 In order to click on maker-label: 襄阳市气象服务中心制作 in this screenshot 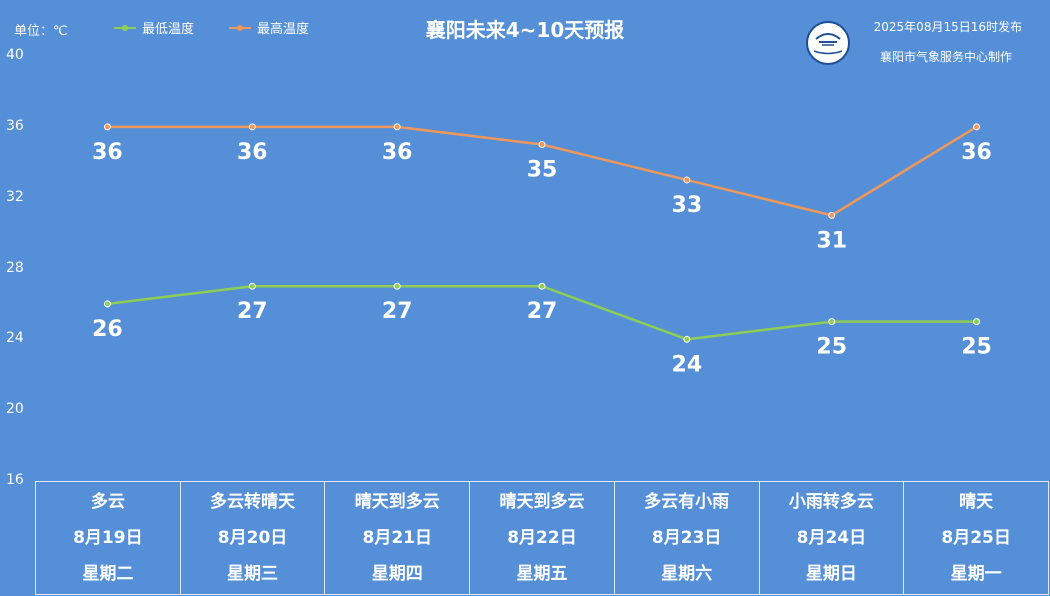, I will do `click(945, 57)`.